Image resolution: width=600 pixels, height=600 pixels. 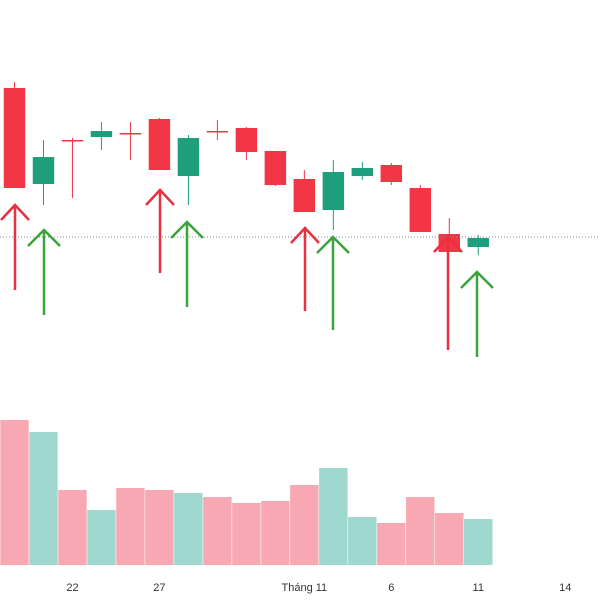 What do you see at coordinates (159, 588) in the screenshot?
I see `x-tick-label: 27` at bounding box center [159, 588].